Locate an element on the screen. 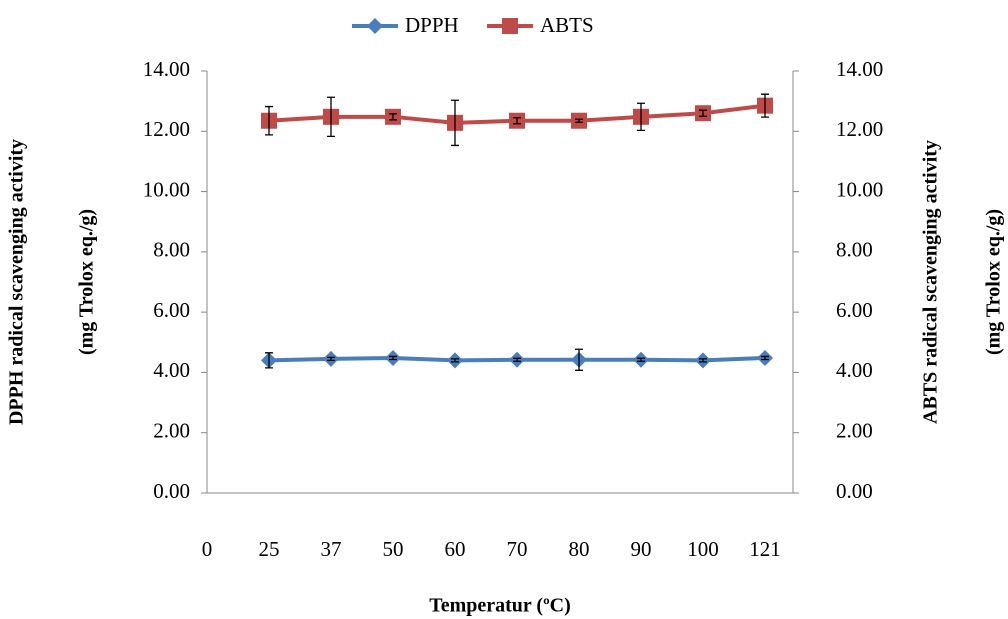 The height and width of the screenshot is (619, 1008). y-tick-label: 6.00 is located at coordinates (171, 310).